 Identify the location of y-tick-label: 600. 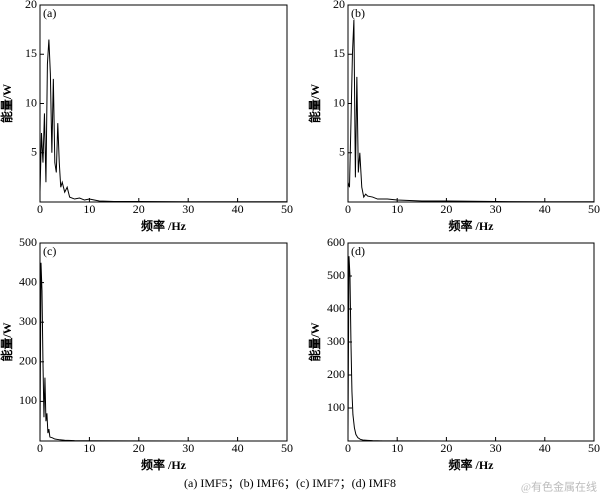
(336, 242).